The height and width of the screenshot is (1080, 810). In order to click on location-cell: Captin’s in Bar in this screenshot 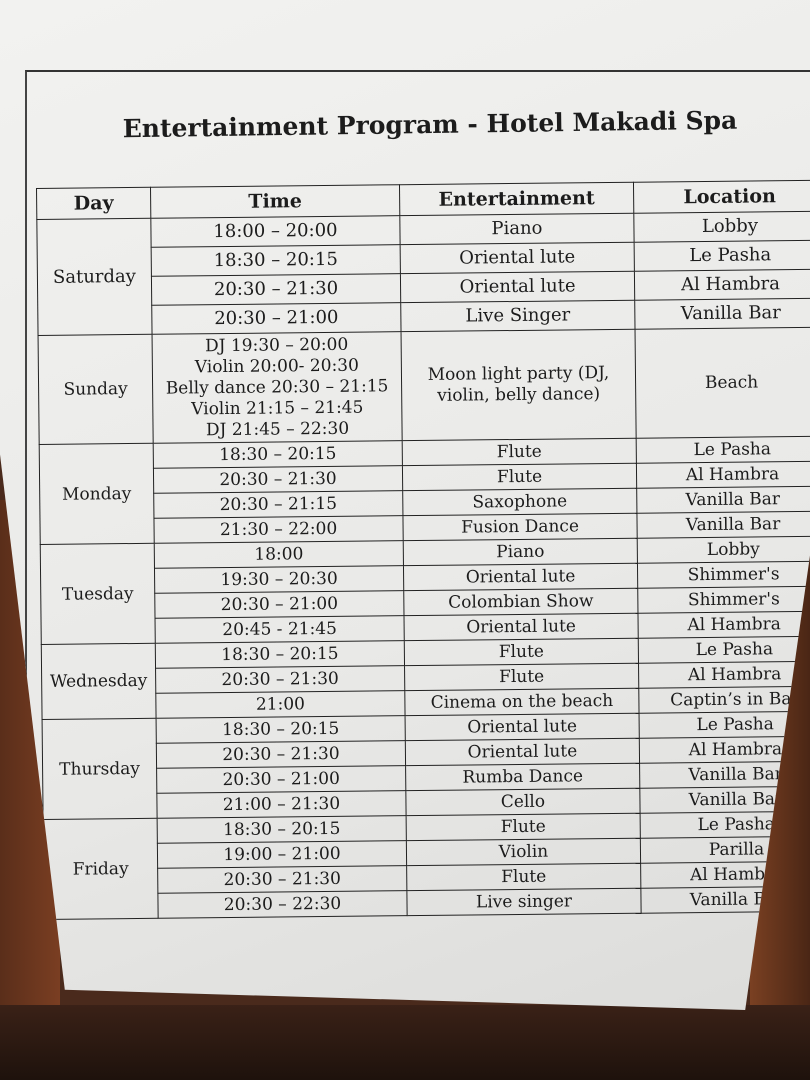, I will do `click(724, 700)`.